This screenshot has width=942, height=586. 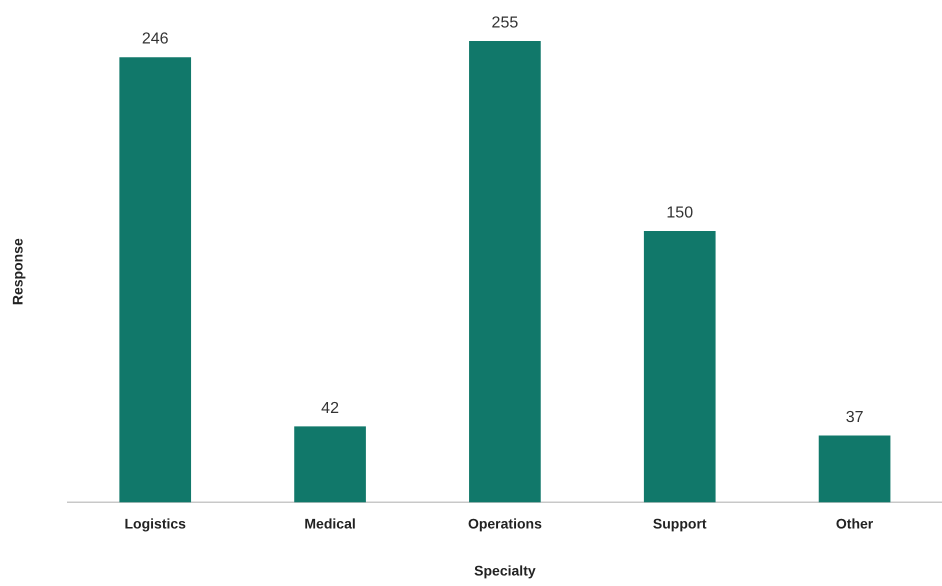 I want to click on x-tick-label: Medical, so click(x=330, y=524).